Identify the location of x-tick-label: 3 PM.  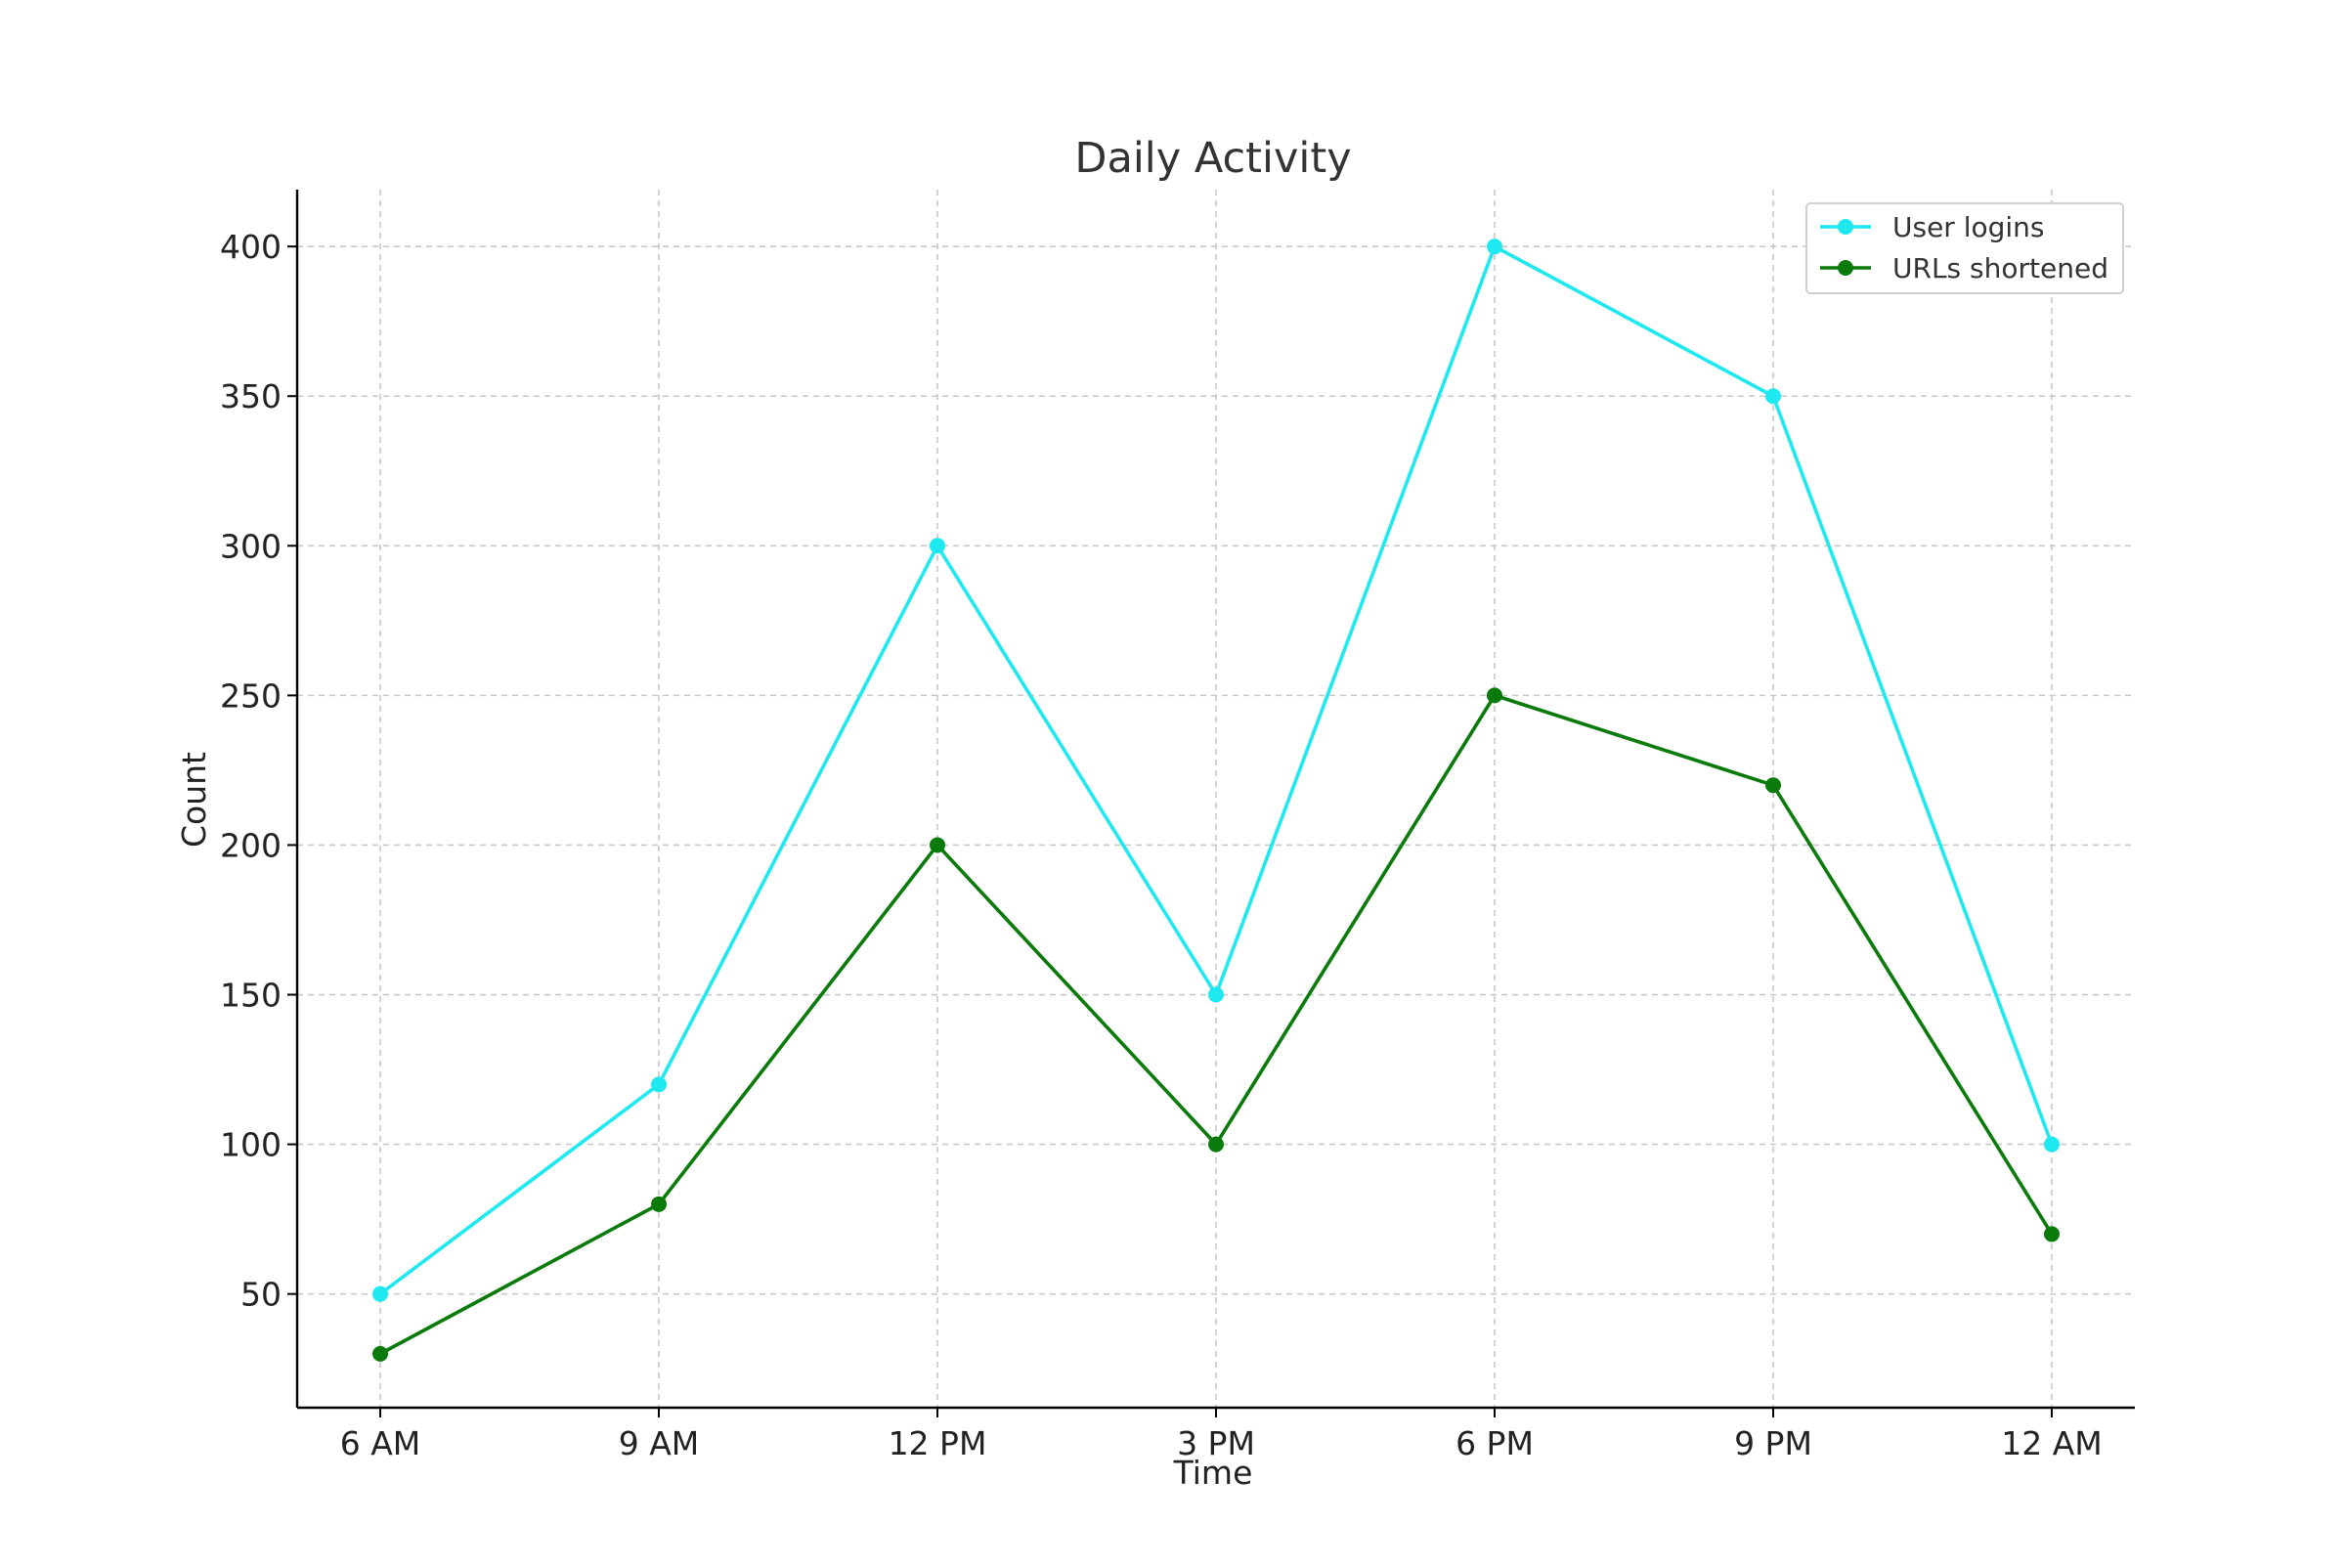
(1216, 1443).